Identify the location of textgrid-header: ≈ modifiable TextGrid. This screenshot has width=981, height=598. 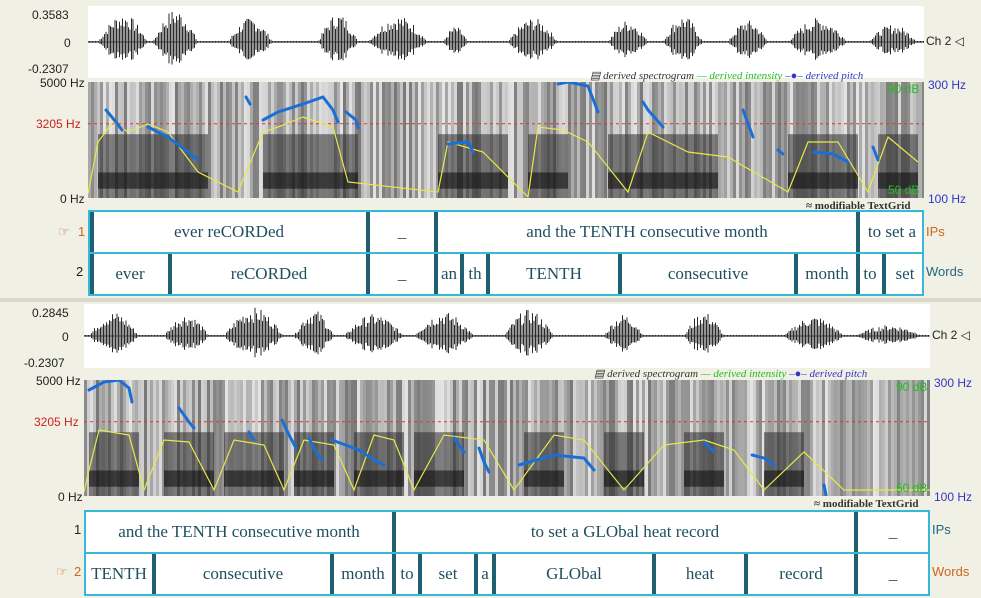
(866, 504).